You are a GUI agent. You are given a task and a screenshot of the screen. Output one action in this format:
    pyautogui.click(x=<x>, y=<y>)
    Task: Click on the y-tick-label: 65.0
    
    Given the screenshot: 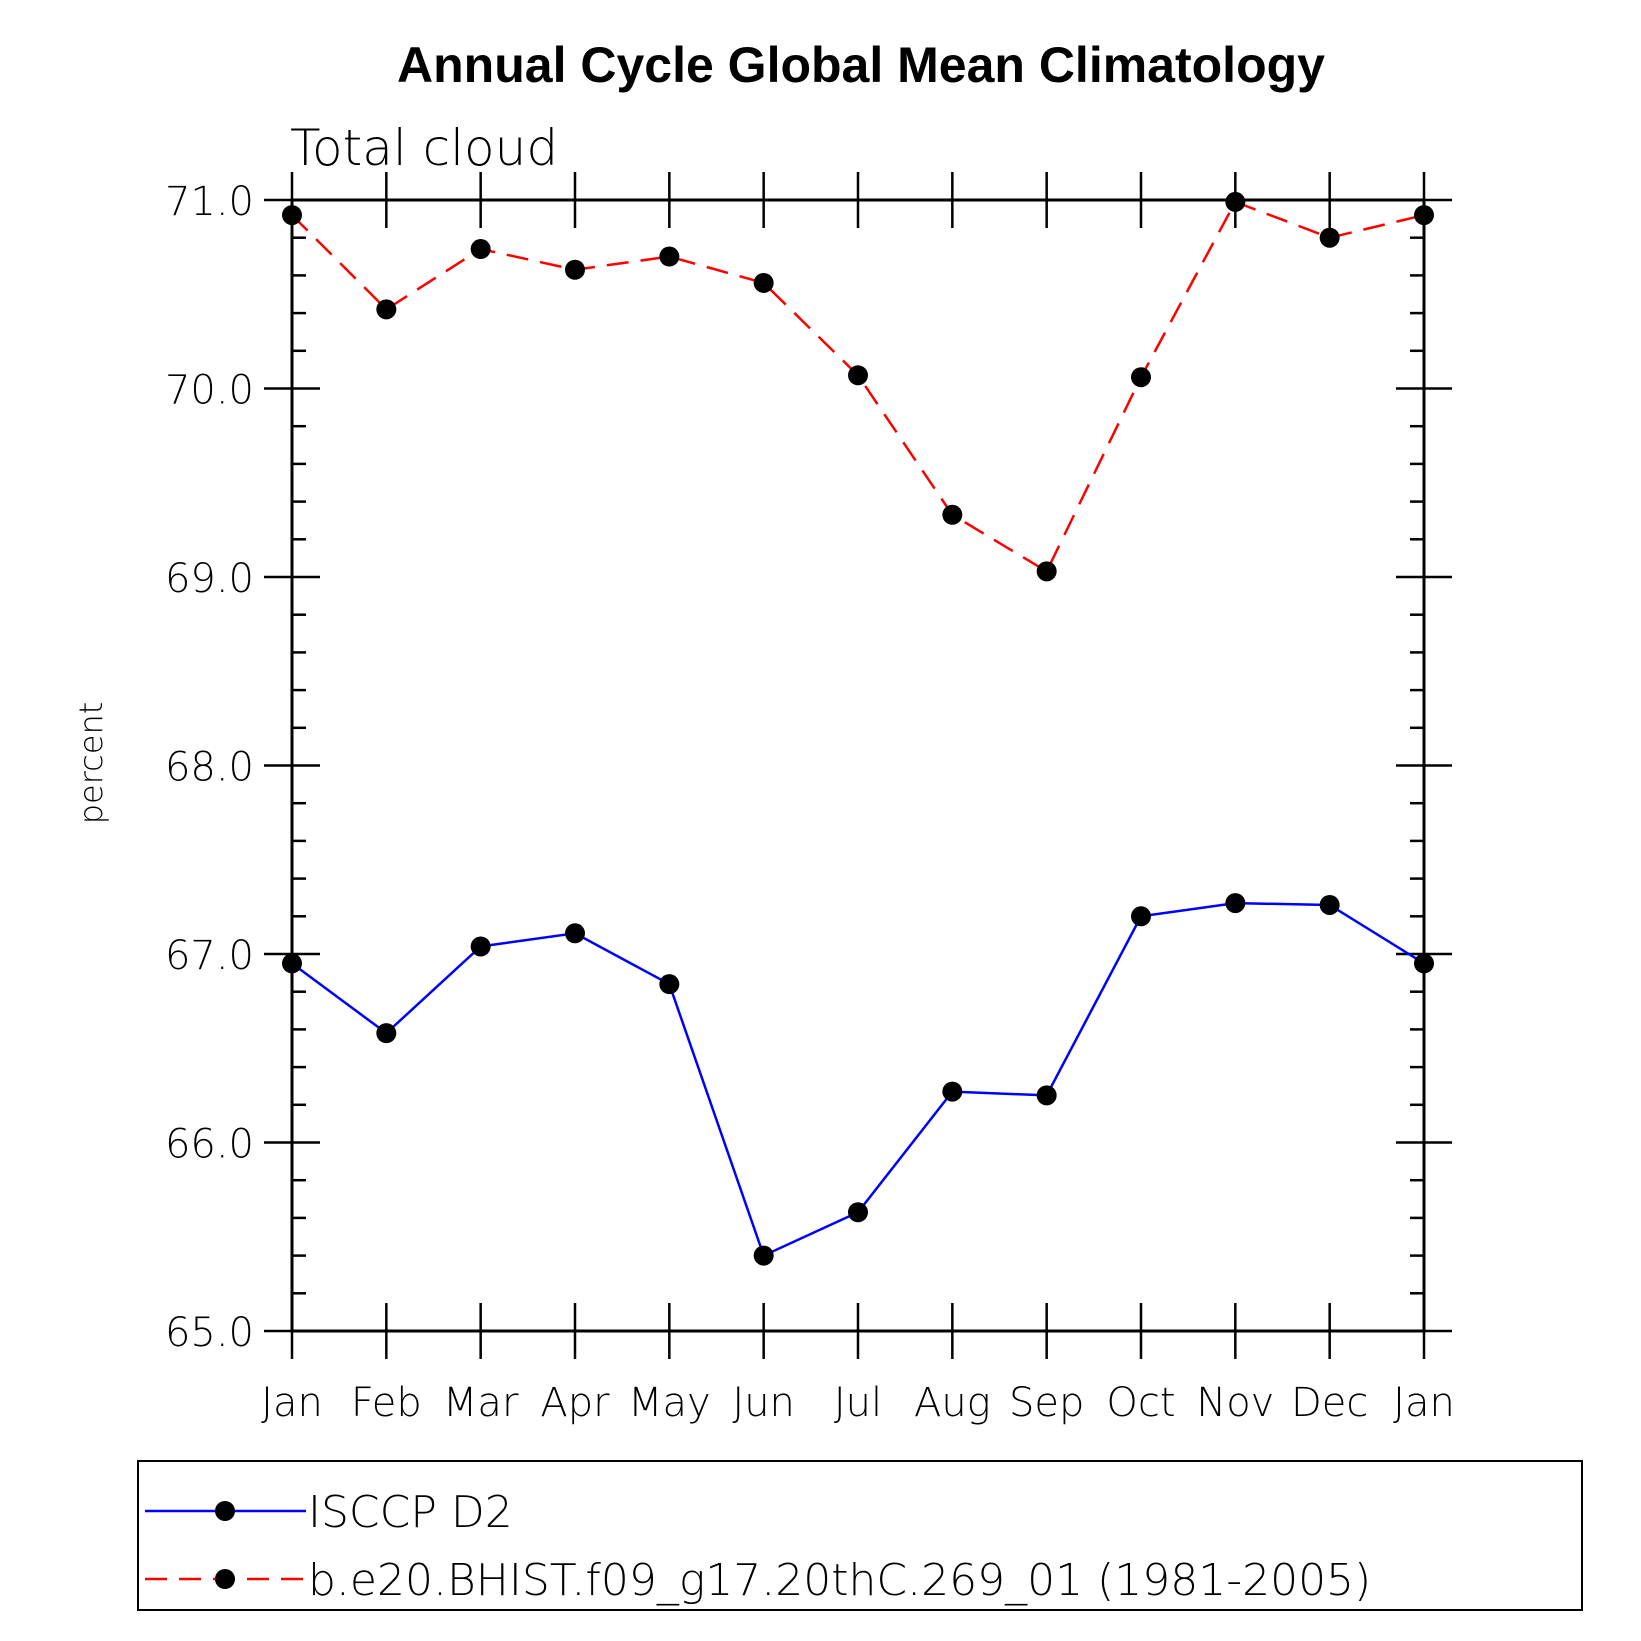 What is the action you would take?
    pyautogui.click(x=209, y=1333)
    